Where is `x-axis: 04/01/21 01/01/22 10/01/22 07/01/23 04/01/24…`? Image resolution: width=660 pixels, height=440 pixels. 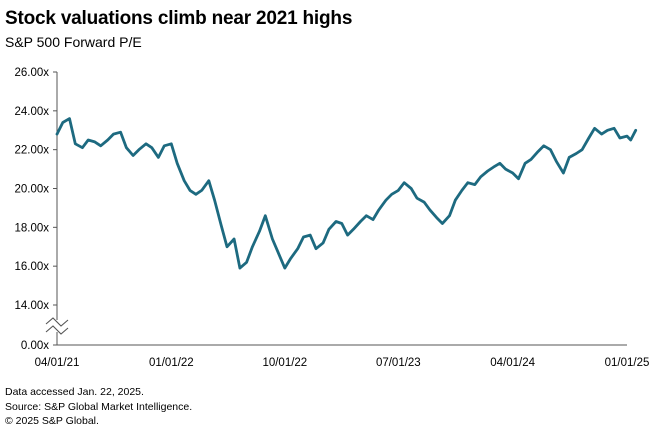
x-axis: 04/01/21 01/01/22 10/01/22 07/01/23 04/01/24… is located at coordinates (342, 356).